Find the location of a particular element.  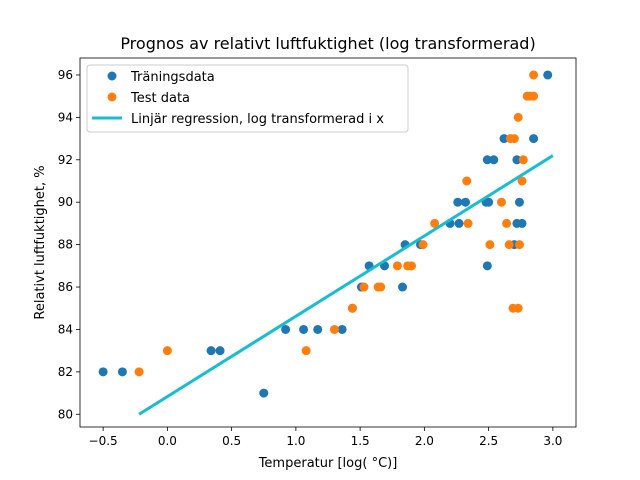

legend-frame is located at coordinates (247, 98).